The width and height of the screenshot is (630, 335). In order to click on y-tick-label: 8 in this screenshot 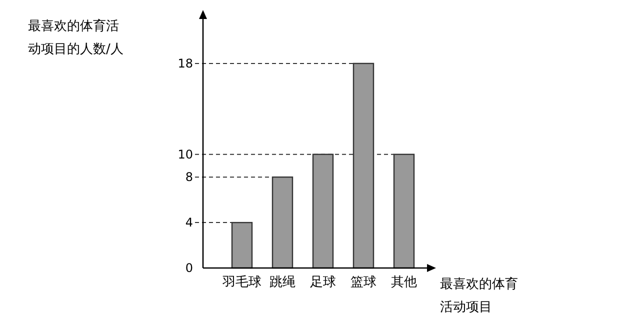, I will do `click(189, 177)`.